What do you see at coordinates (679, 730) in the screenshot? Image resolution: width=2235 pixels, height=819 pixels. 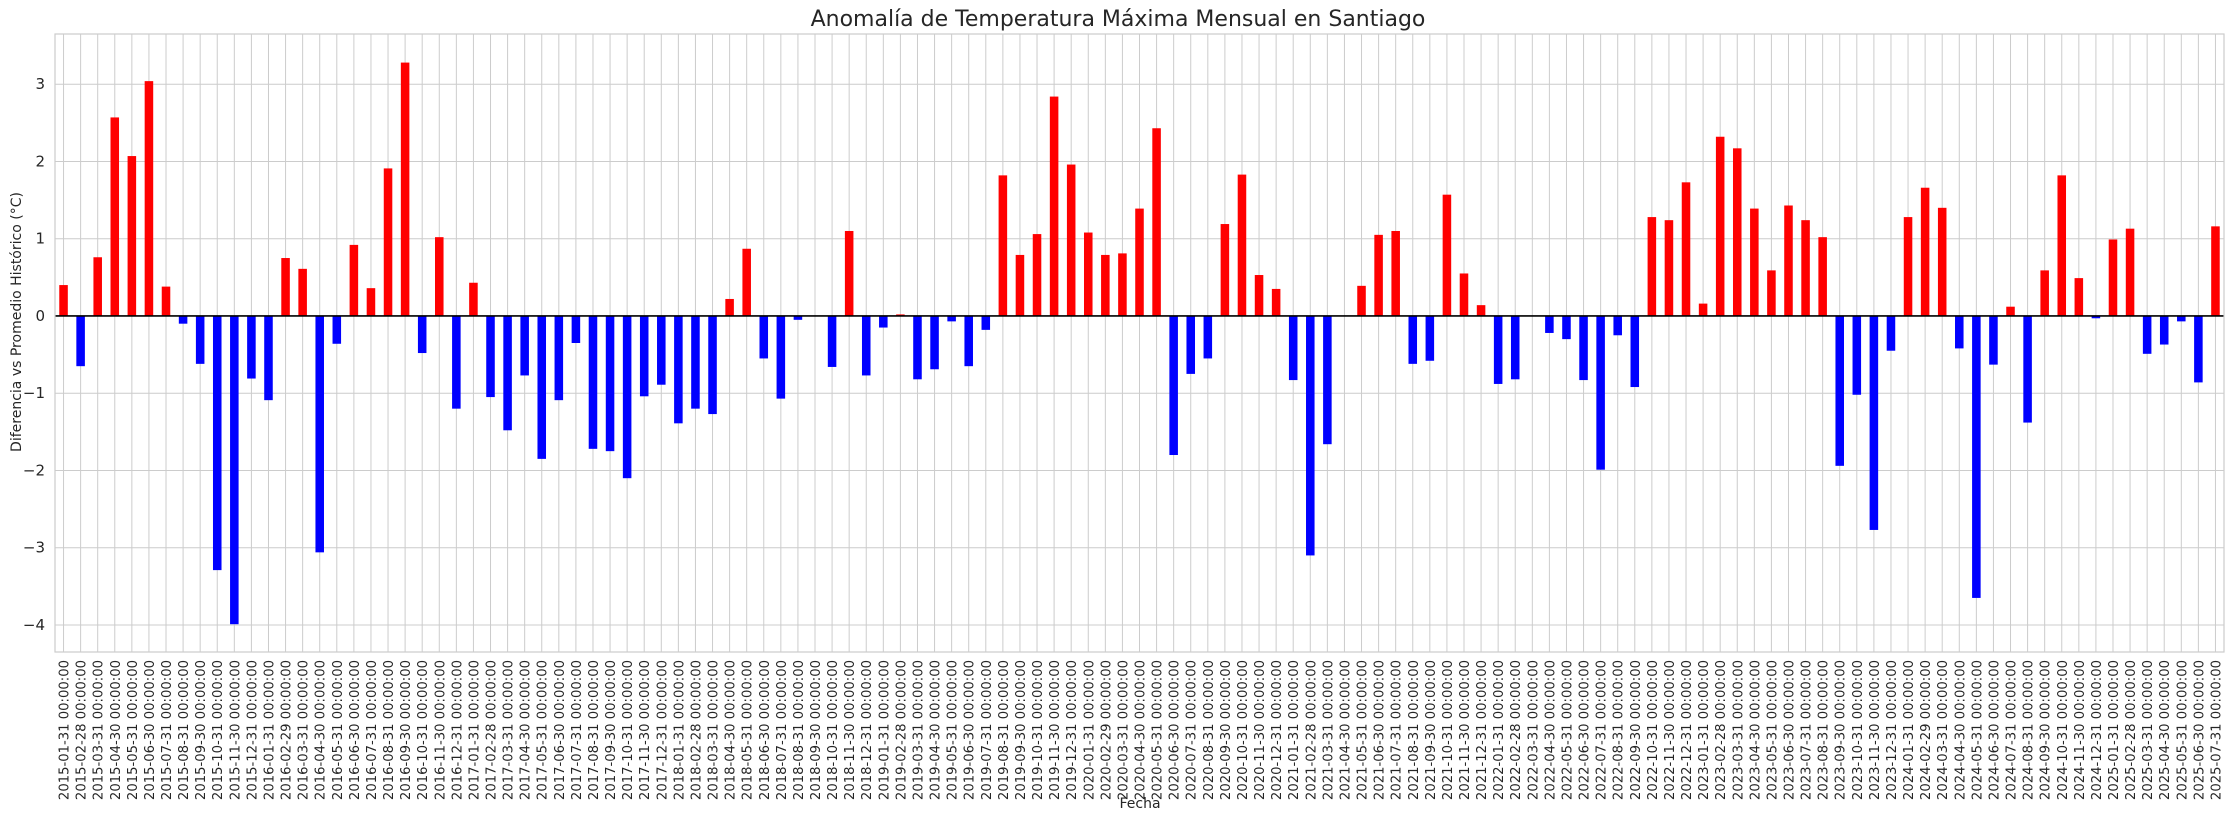 I see `x-tick-label: 2018-01-31 00:00:00` at bounding box center [679, 730].